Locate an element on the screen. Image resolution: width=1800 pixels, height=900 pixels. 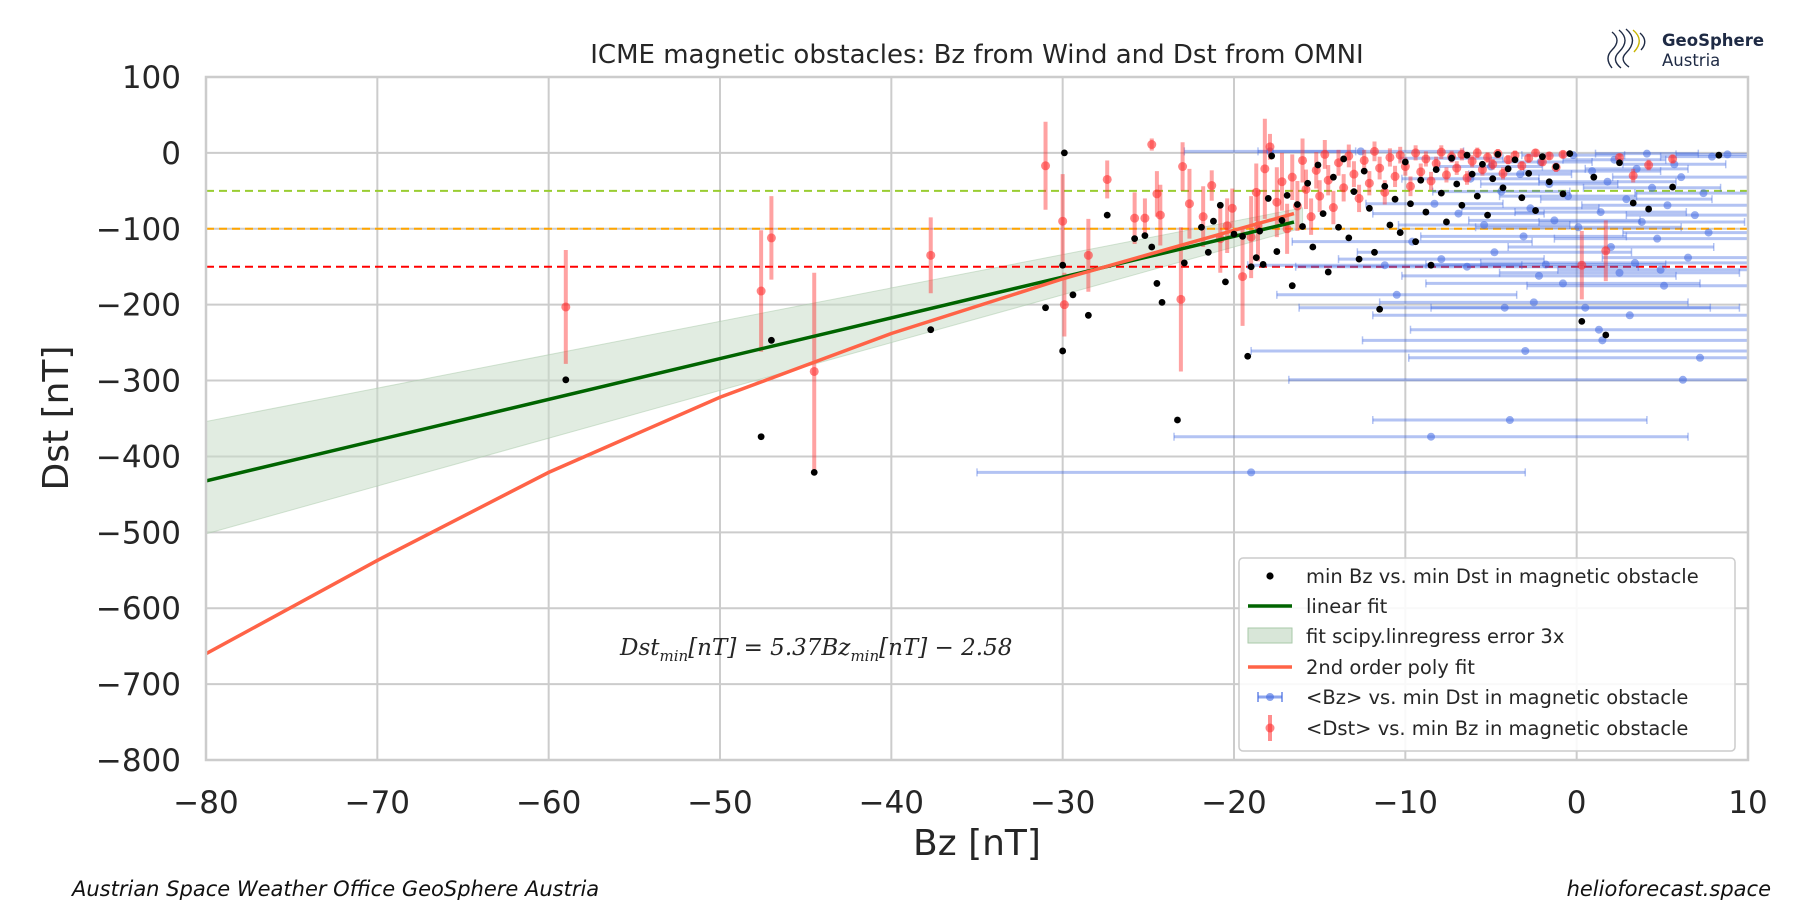
legend-label-fit-band: fit scipy.linregress error 3x is located at coordinates (1435, 636).